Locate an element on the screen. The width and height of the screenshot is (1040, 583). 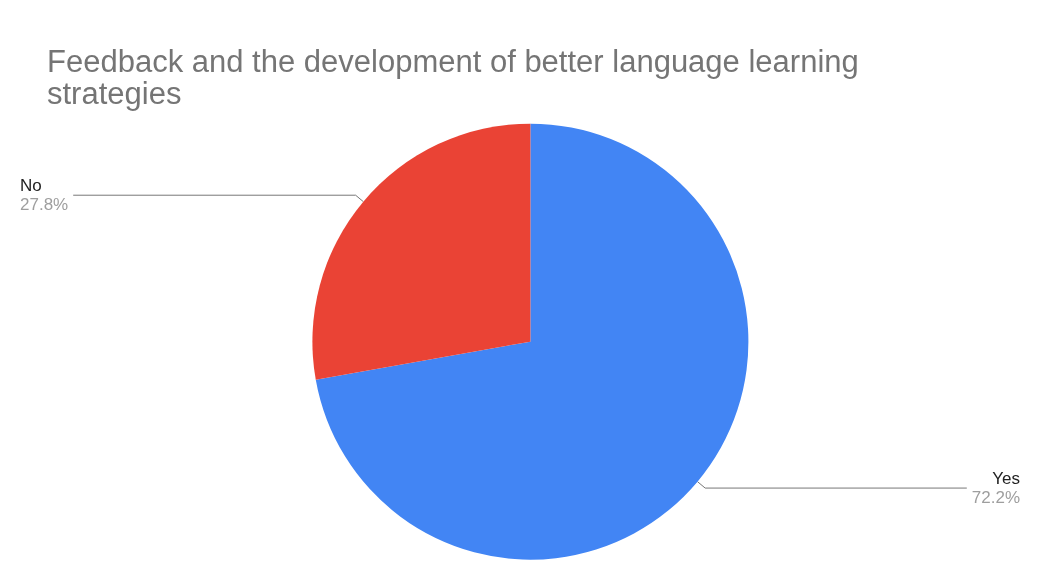
data-label: 72.2% is located at coordinates (995, 498).